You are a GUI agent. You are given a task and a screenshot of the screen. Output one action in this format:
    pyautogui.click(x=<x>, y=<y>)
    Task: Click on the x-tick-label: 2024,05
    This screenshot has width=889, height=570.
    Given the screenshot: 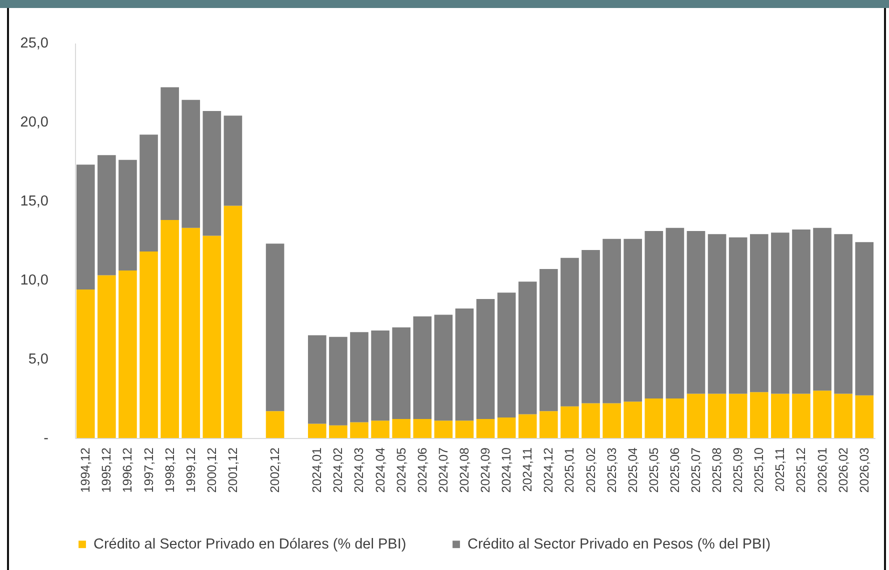 What is the action you would take?
    pyautogui.click(x=401, y=470)
    